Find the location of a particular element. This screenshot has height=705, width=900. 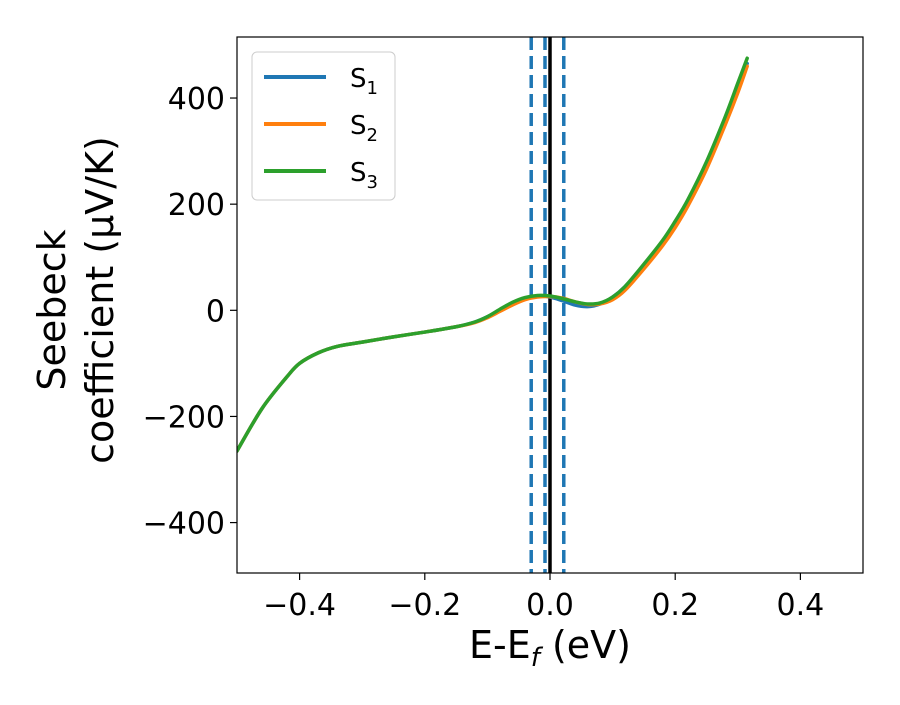

legend-entries: S1 S2 S3 is located at coordinates (321, 128).